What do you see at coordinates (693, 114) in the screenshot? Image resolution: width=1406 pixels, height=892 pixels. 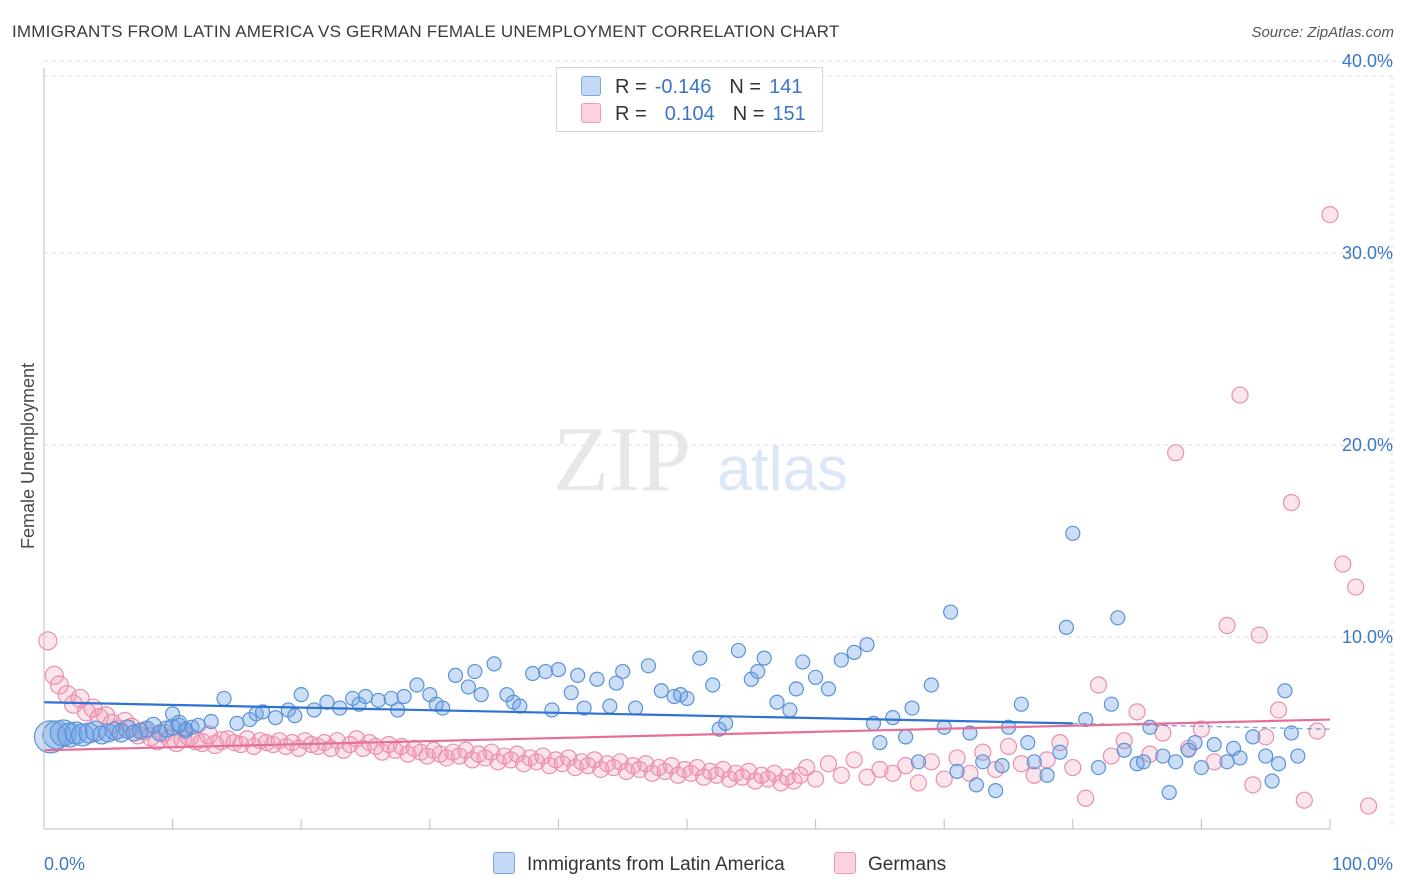 I see `legend-row-pink: R = 0.104 N = 151` at bounding box center [693, 114].